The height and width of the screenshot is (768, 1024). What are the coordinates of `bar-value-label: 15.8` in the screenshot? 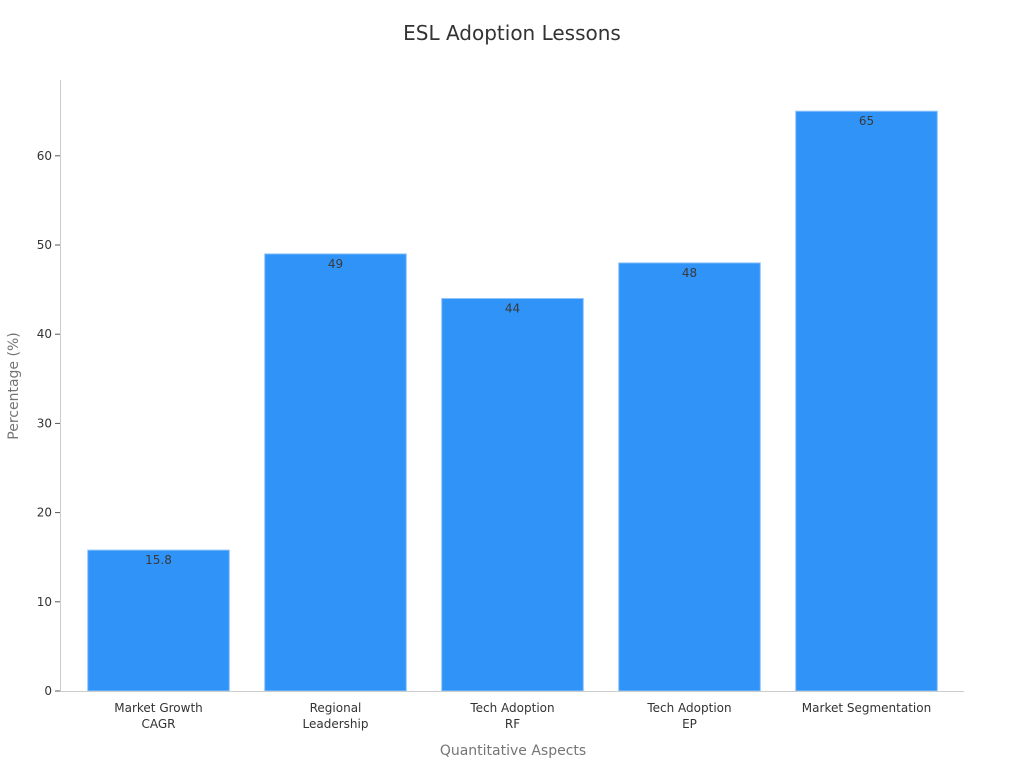 It's located at (158, 560).